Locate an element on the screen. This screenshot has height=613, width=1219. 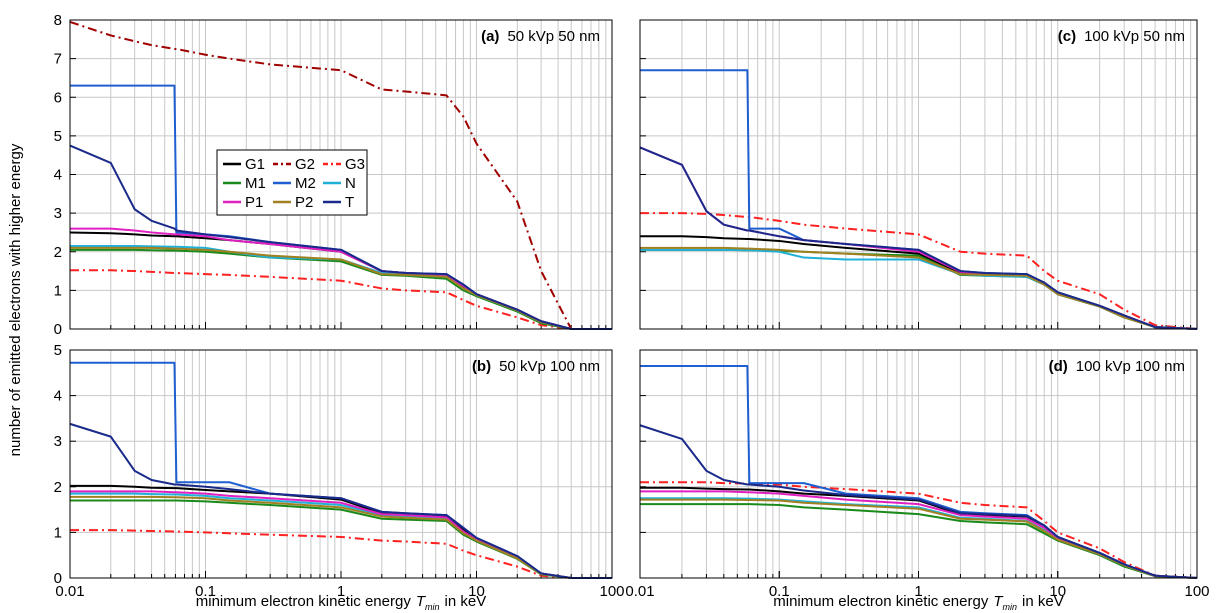
panel-title: (c) 100 kVp 50 nm is located at coordinates (1121, 36).